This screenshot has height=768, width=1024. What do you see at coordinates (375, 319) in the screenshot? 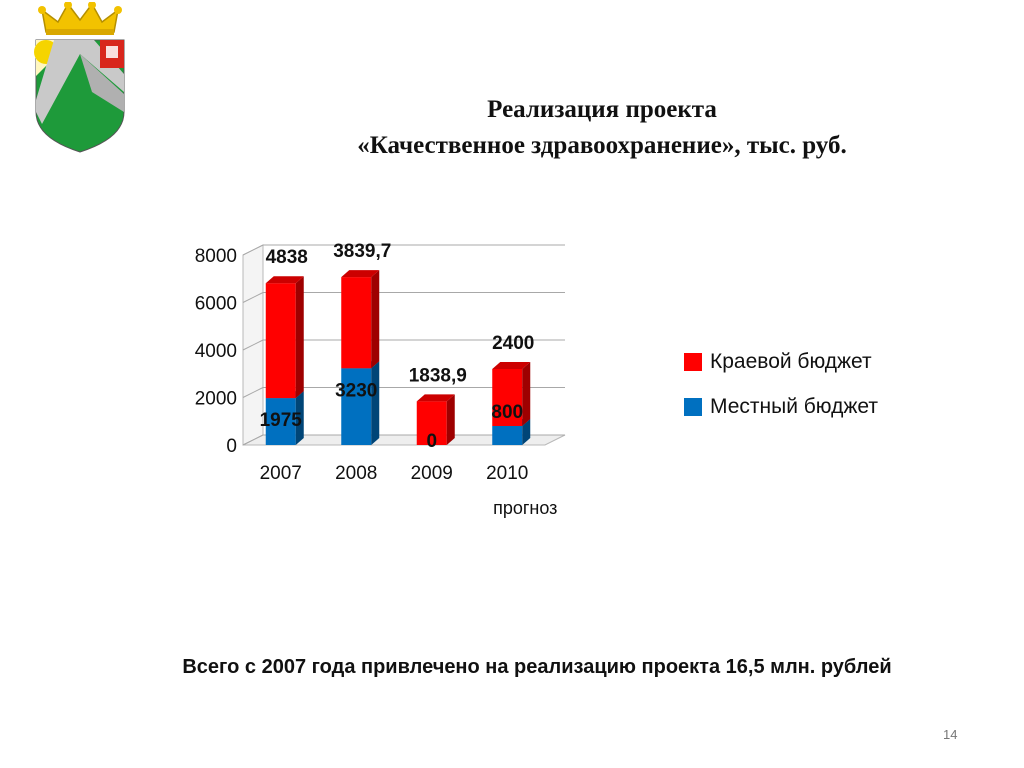
I see `bar-regional-2008-side` at bounding box center [375, 319].